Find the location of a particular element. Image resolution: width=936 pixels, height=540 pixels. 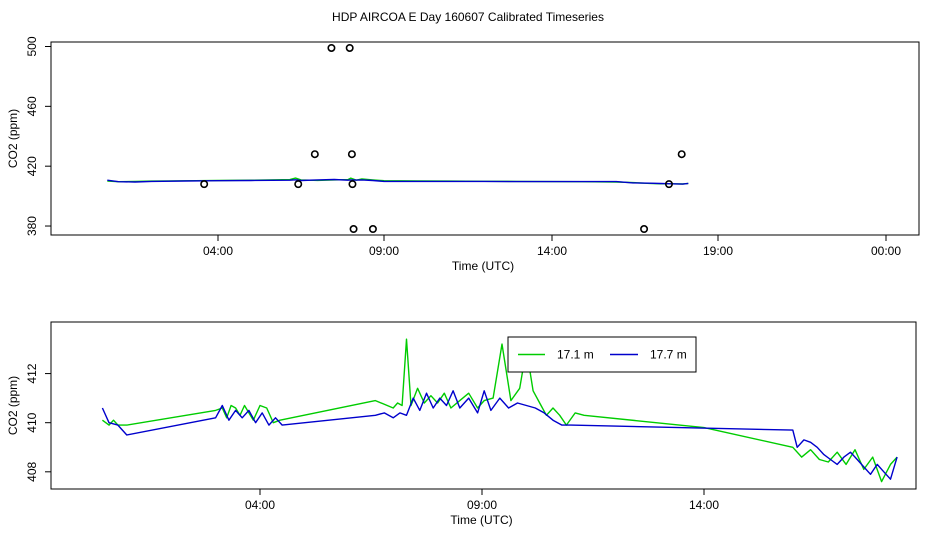

y-tick-label: 410 is located at coordinates (32, 422).